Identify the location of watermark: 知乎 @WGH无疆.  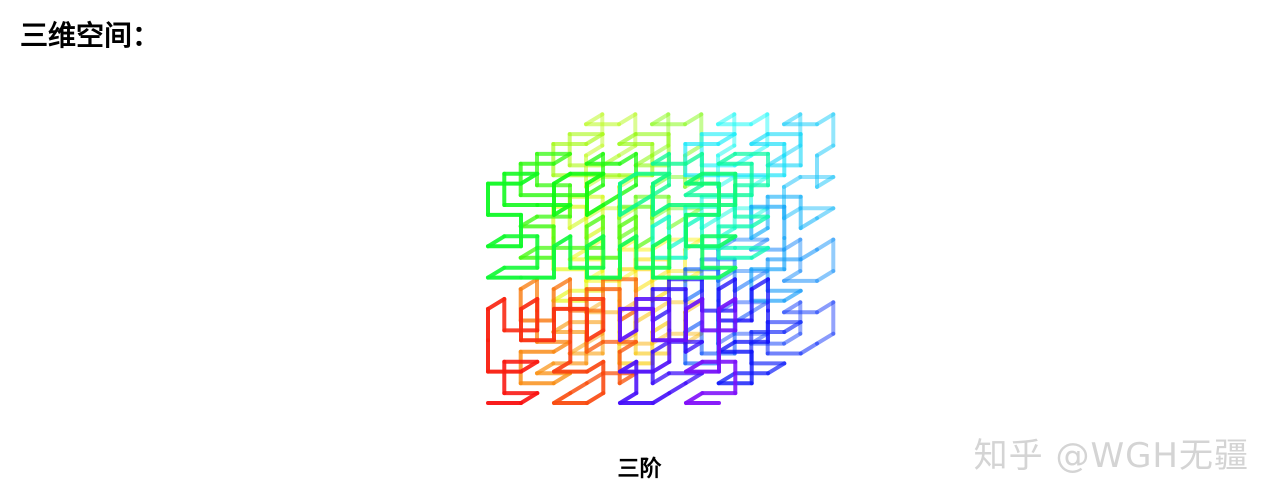
(1111, 456).